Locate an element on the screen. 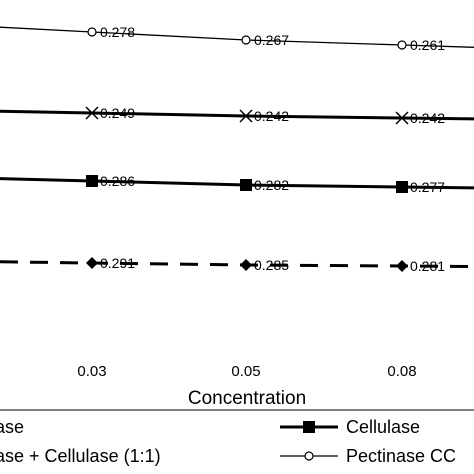 The width and height of the screenshot is (474, 474). x-tick-label: 0.03 is located at coordinates (91, 371).